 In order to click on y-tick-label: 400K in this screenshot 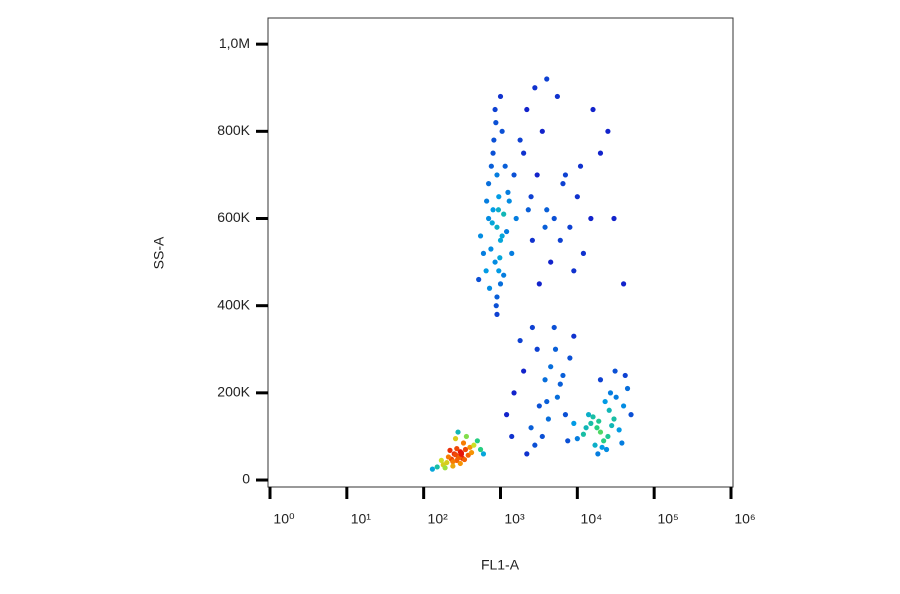, I will do `click(233, 304)`.